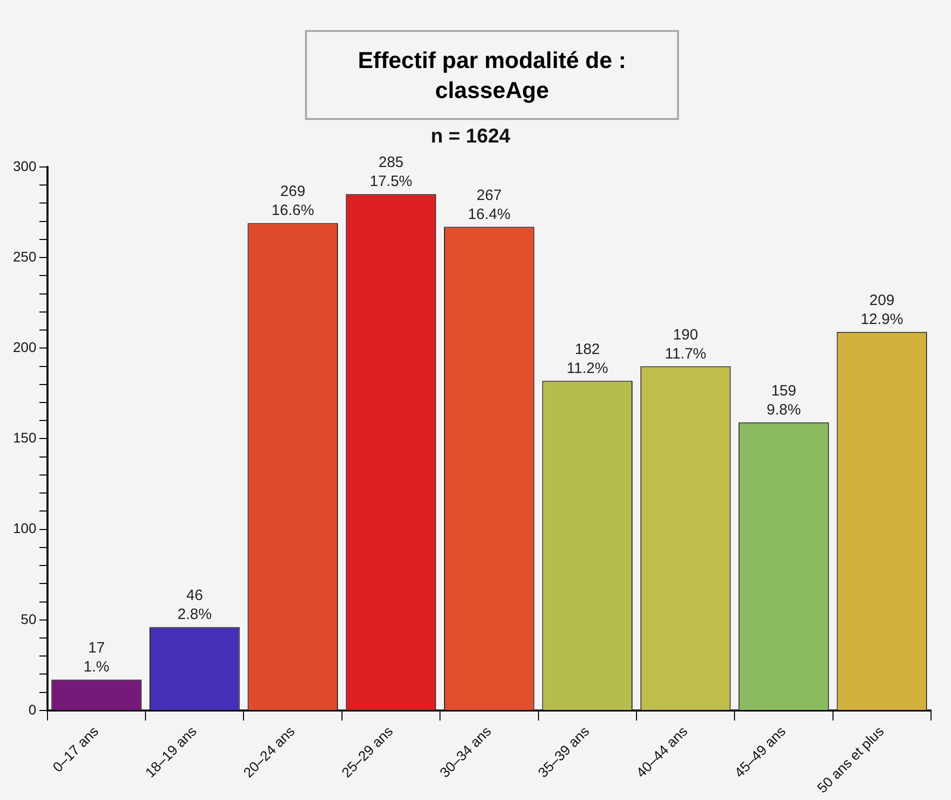 This screenshot has width=951, height=800. I want to click on data-label: 159 9.8%, so click(783, 400).